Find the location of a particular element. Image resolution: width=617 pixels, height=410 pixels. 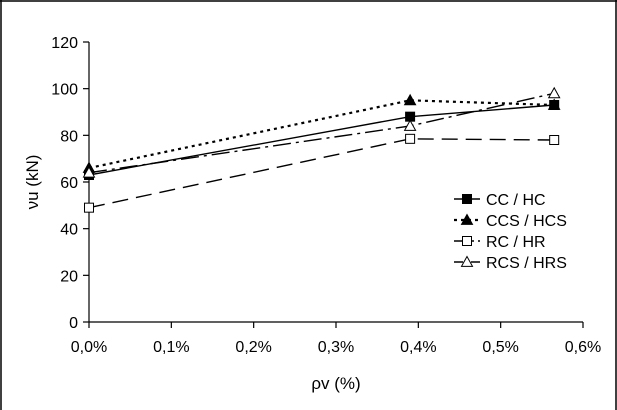

legend-label-rc-hr: RC / HR is located at coordinates (516, 242).